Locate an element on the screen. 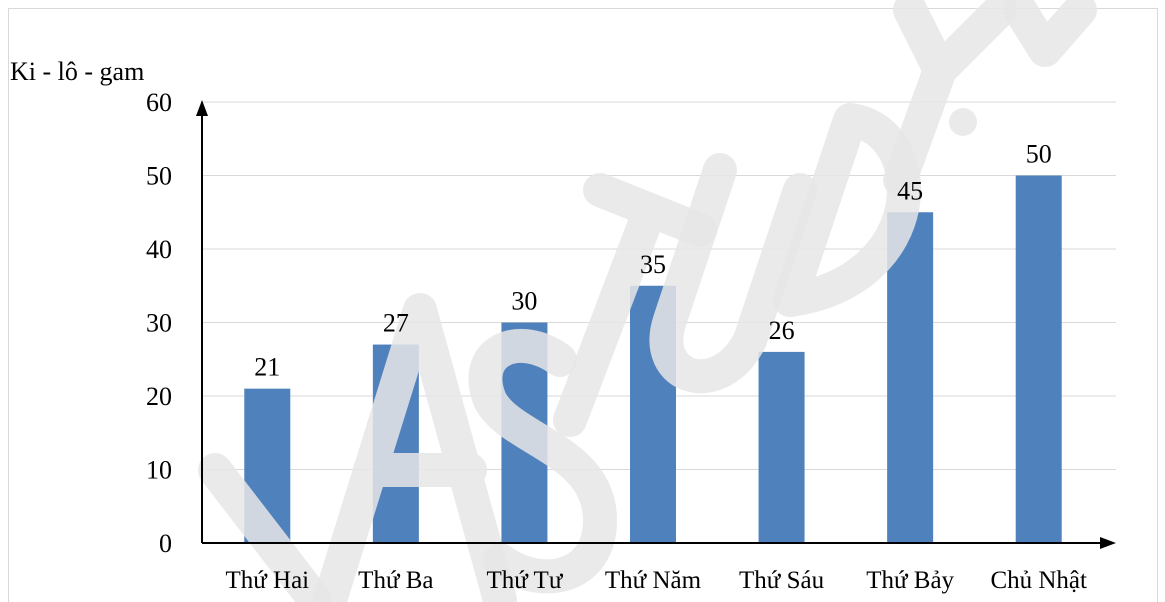  data-label: 21 is located at coordinates (267, 367).